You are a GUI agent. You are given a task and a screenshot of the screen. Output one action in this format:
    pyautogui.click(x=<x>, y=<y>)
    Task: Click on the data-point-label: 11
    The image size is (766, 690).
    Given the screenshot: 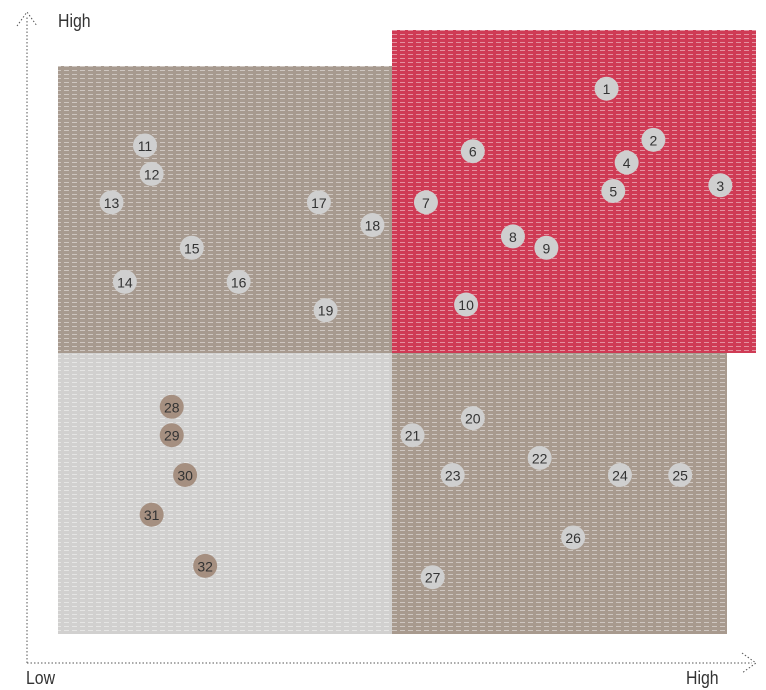 What is the action you would take?
    pyautogui.click(x=145, y=146)
    